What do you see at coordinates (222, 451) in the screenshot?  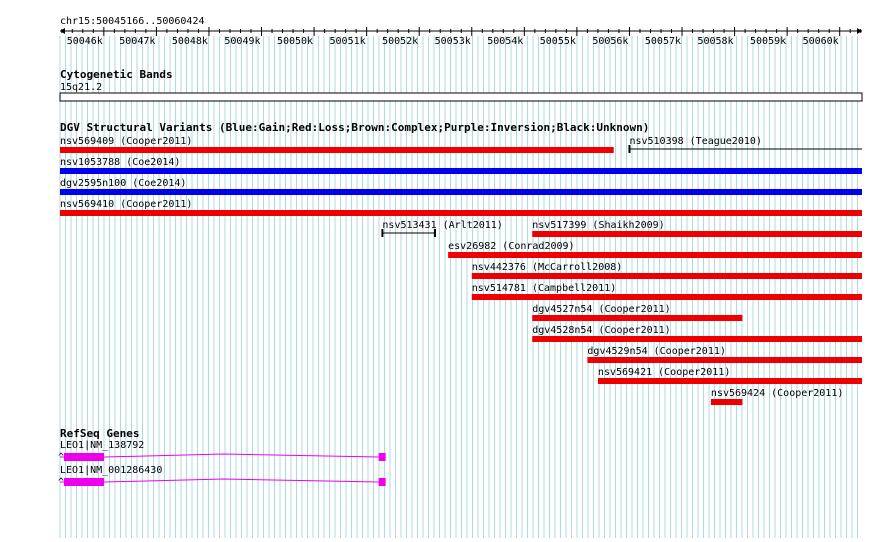 I see `refseq-gene: LEO1|NM_138792^` at bounding box center [222, 451].